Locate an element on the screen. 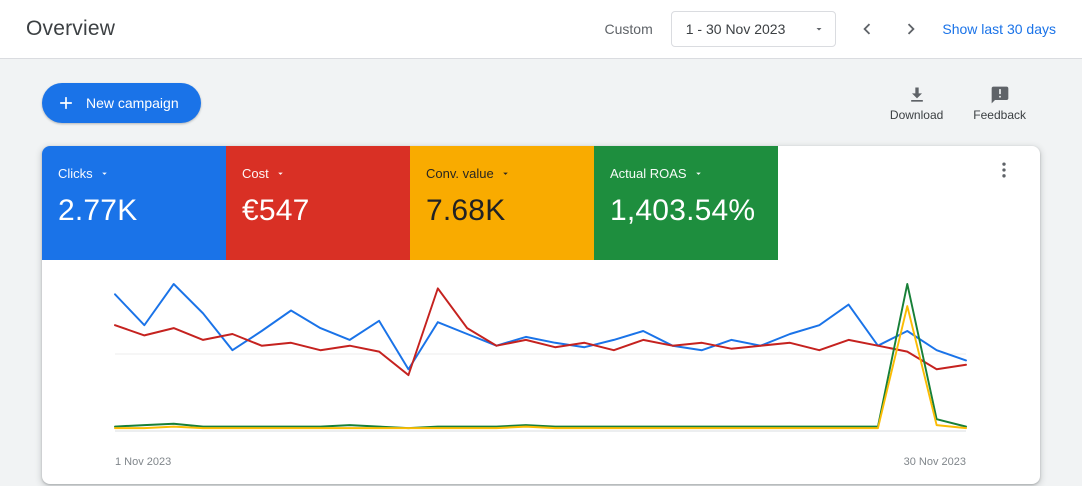 The height and width of the screenshot is (486, 1082). secondary-actions: Download Feedback is located at coordinates (958, 103).